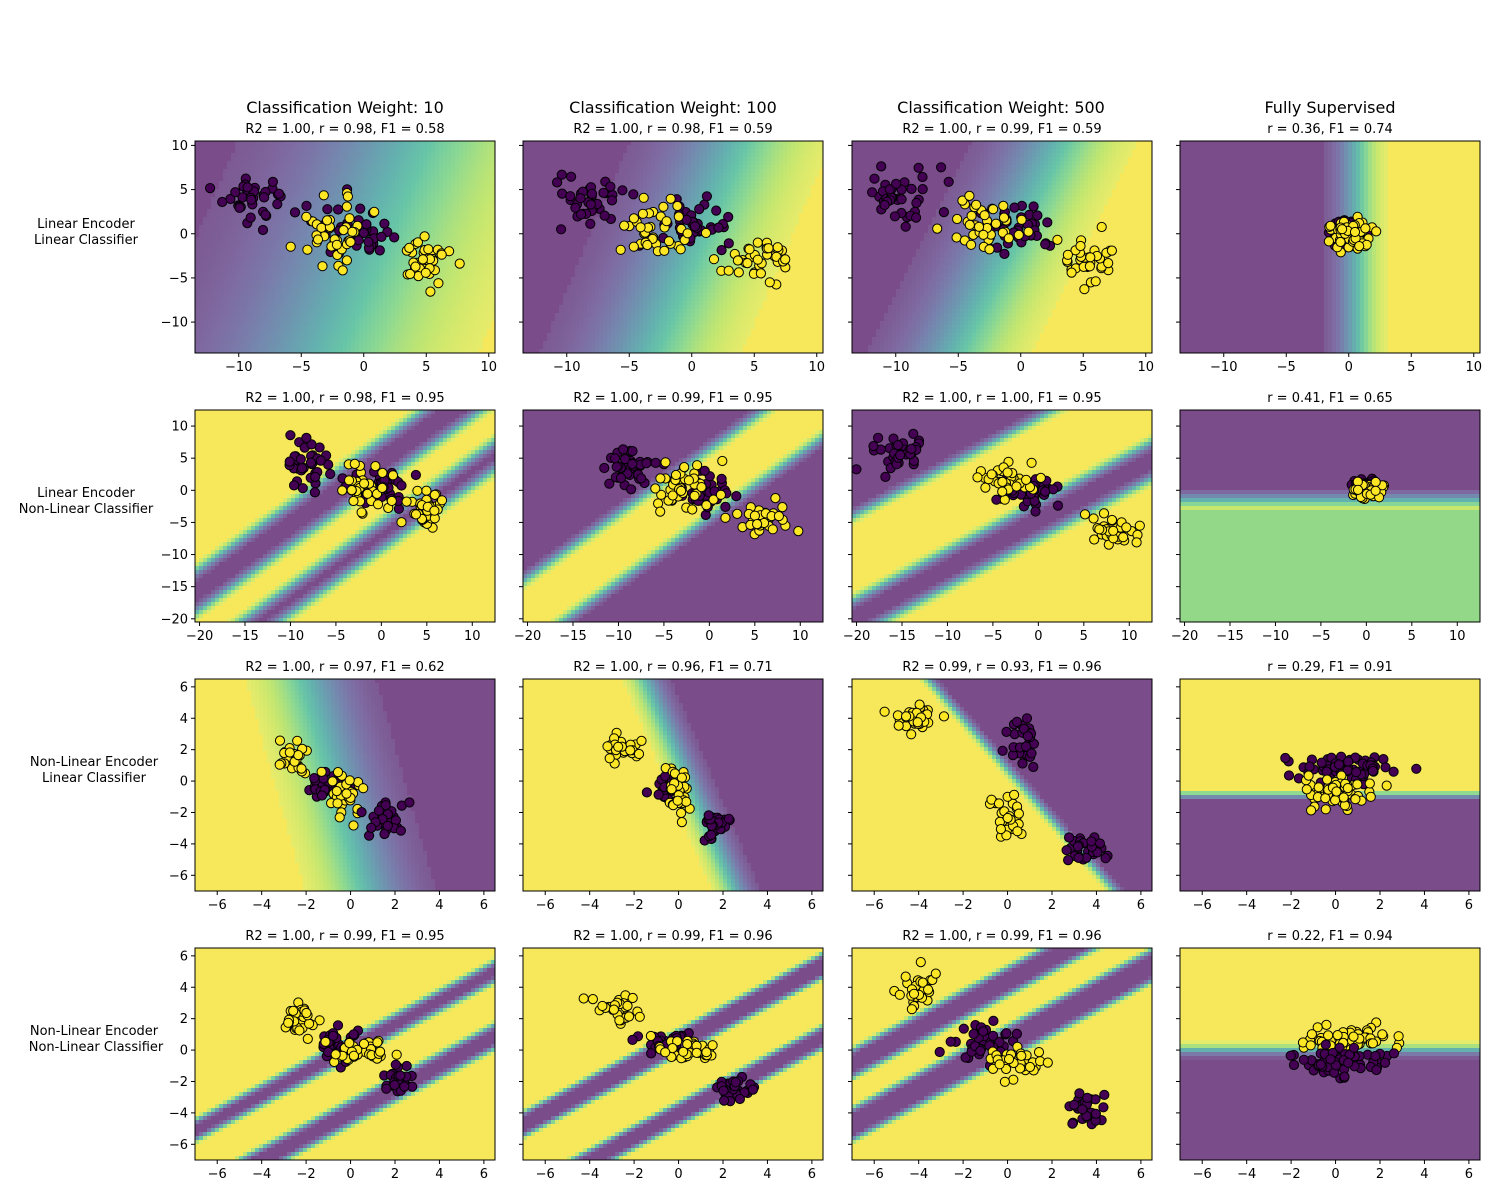  What do you see at coordinates (184, 459) in the screenshot?
I see `y-tick-label: 5` at bounding box center [184, 459].